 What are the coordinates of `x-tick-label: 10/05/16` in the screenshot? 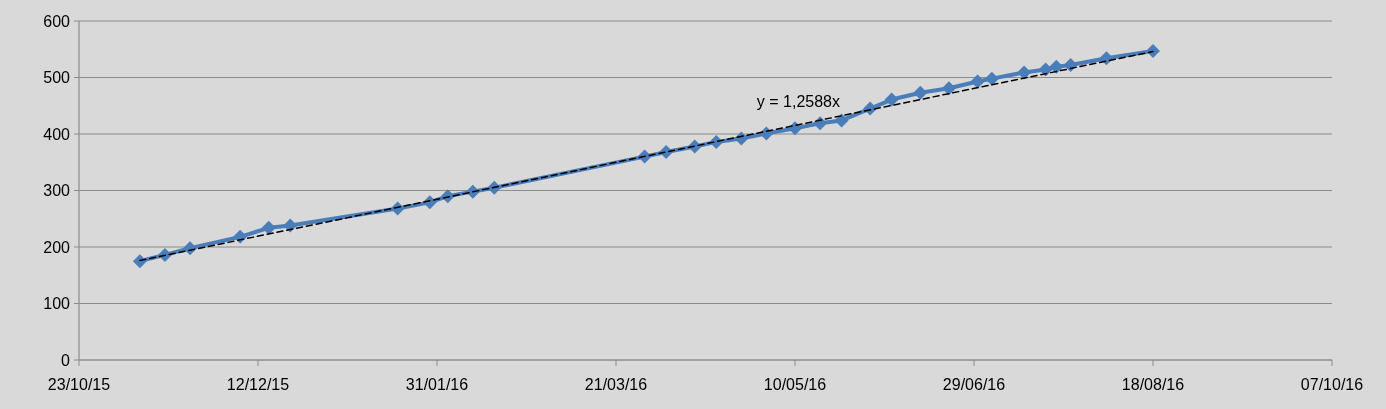 It's located at (795, 384).